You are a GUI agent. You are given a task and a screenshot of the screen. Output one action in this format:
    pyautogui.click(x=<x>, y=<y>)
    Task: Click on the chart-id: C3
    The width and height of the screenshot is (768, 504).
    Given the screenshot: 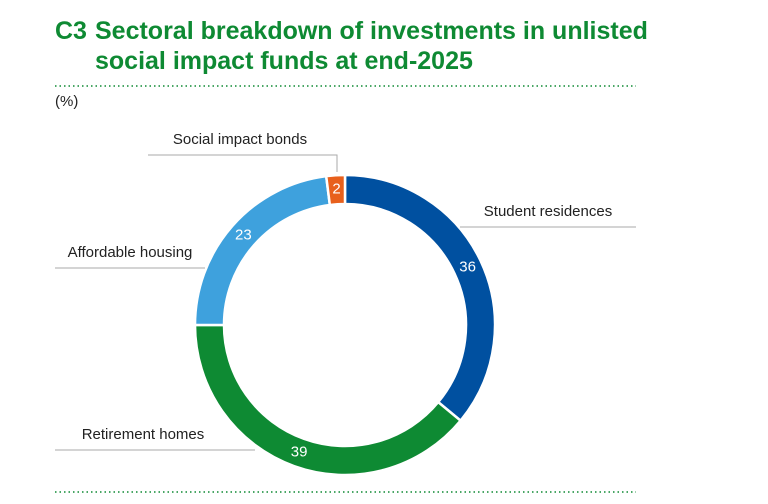 What is the action you would take?
    pyautogui.click(x=71, y=31)
    